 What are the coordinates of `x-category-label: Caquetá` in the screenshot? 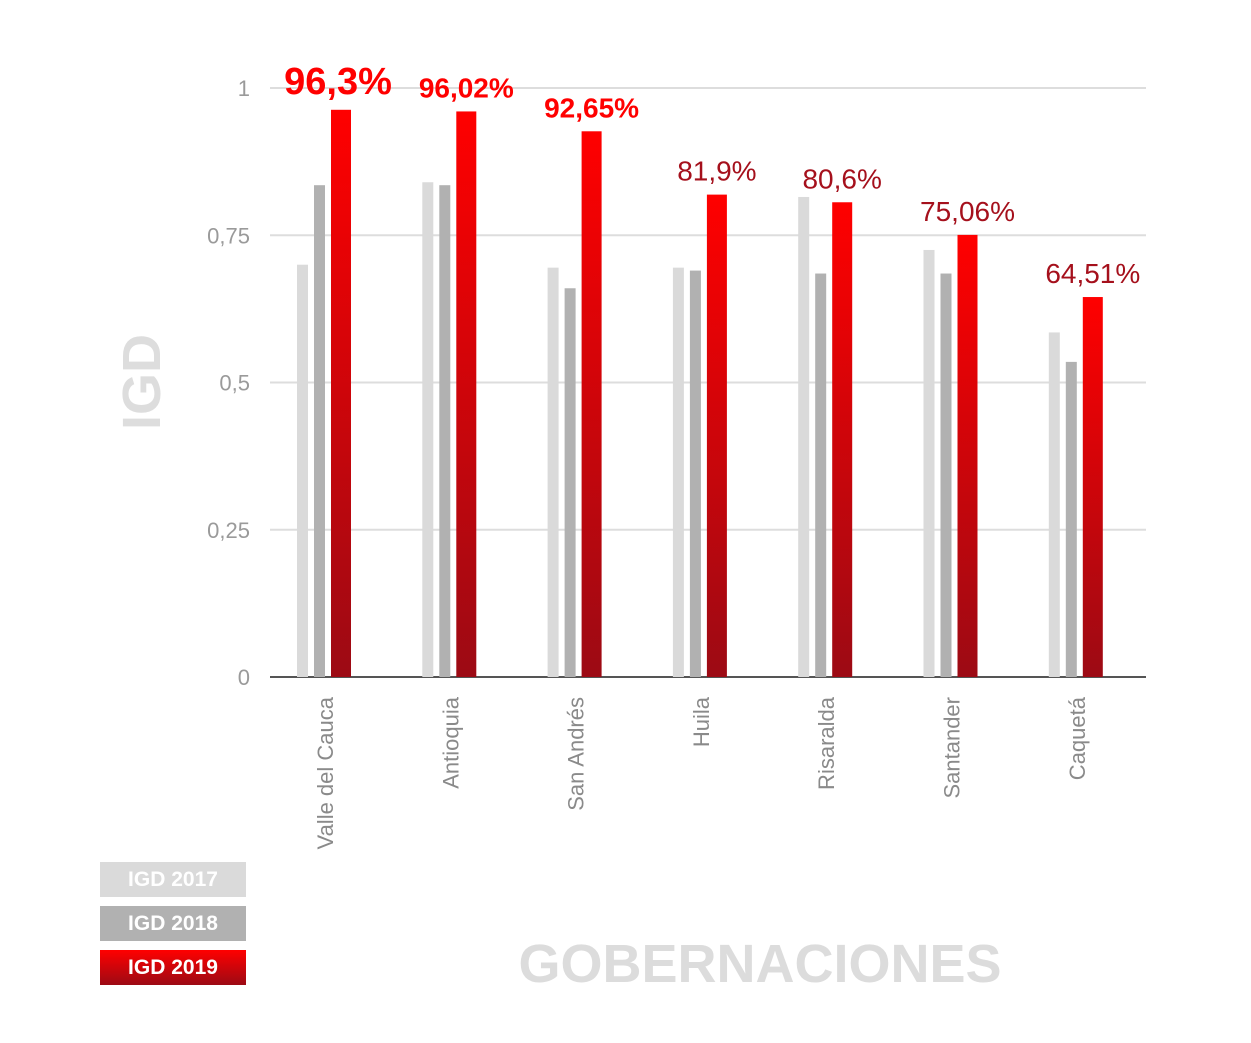 It's located at (1077, 738).